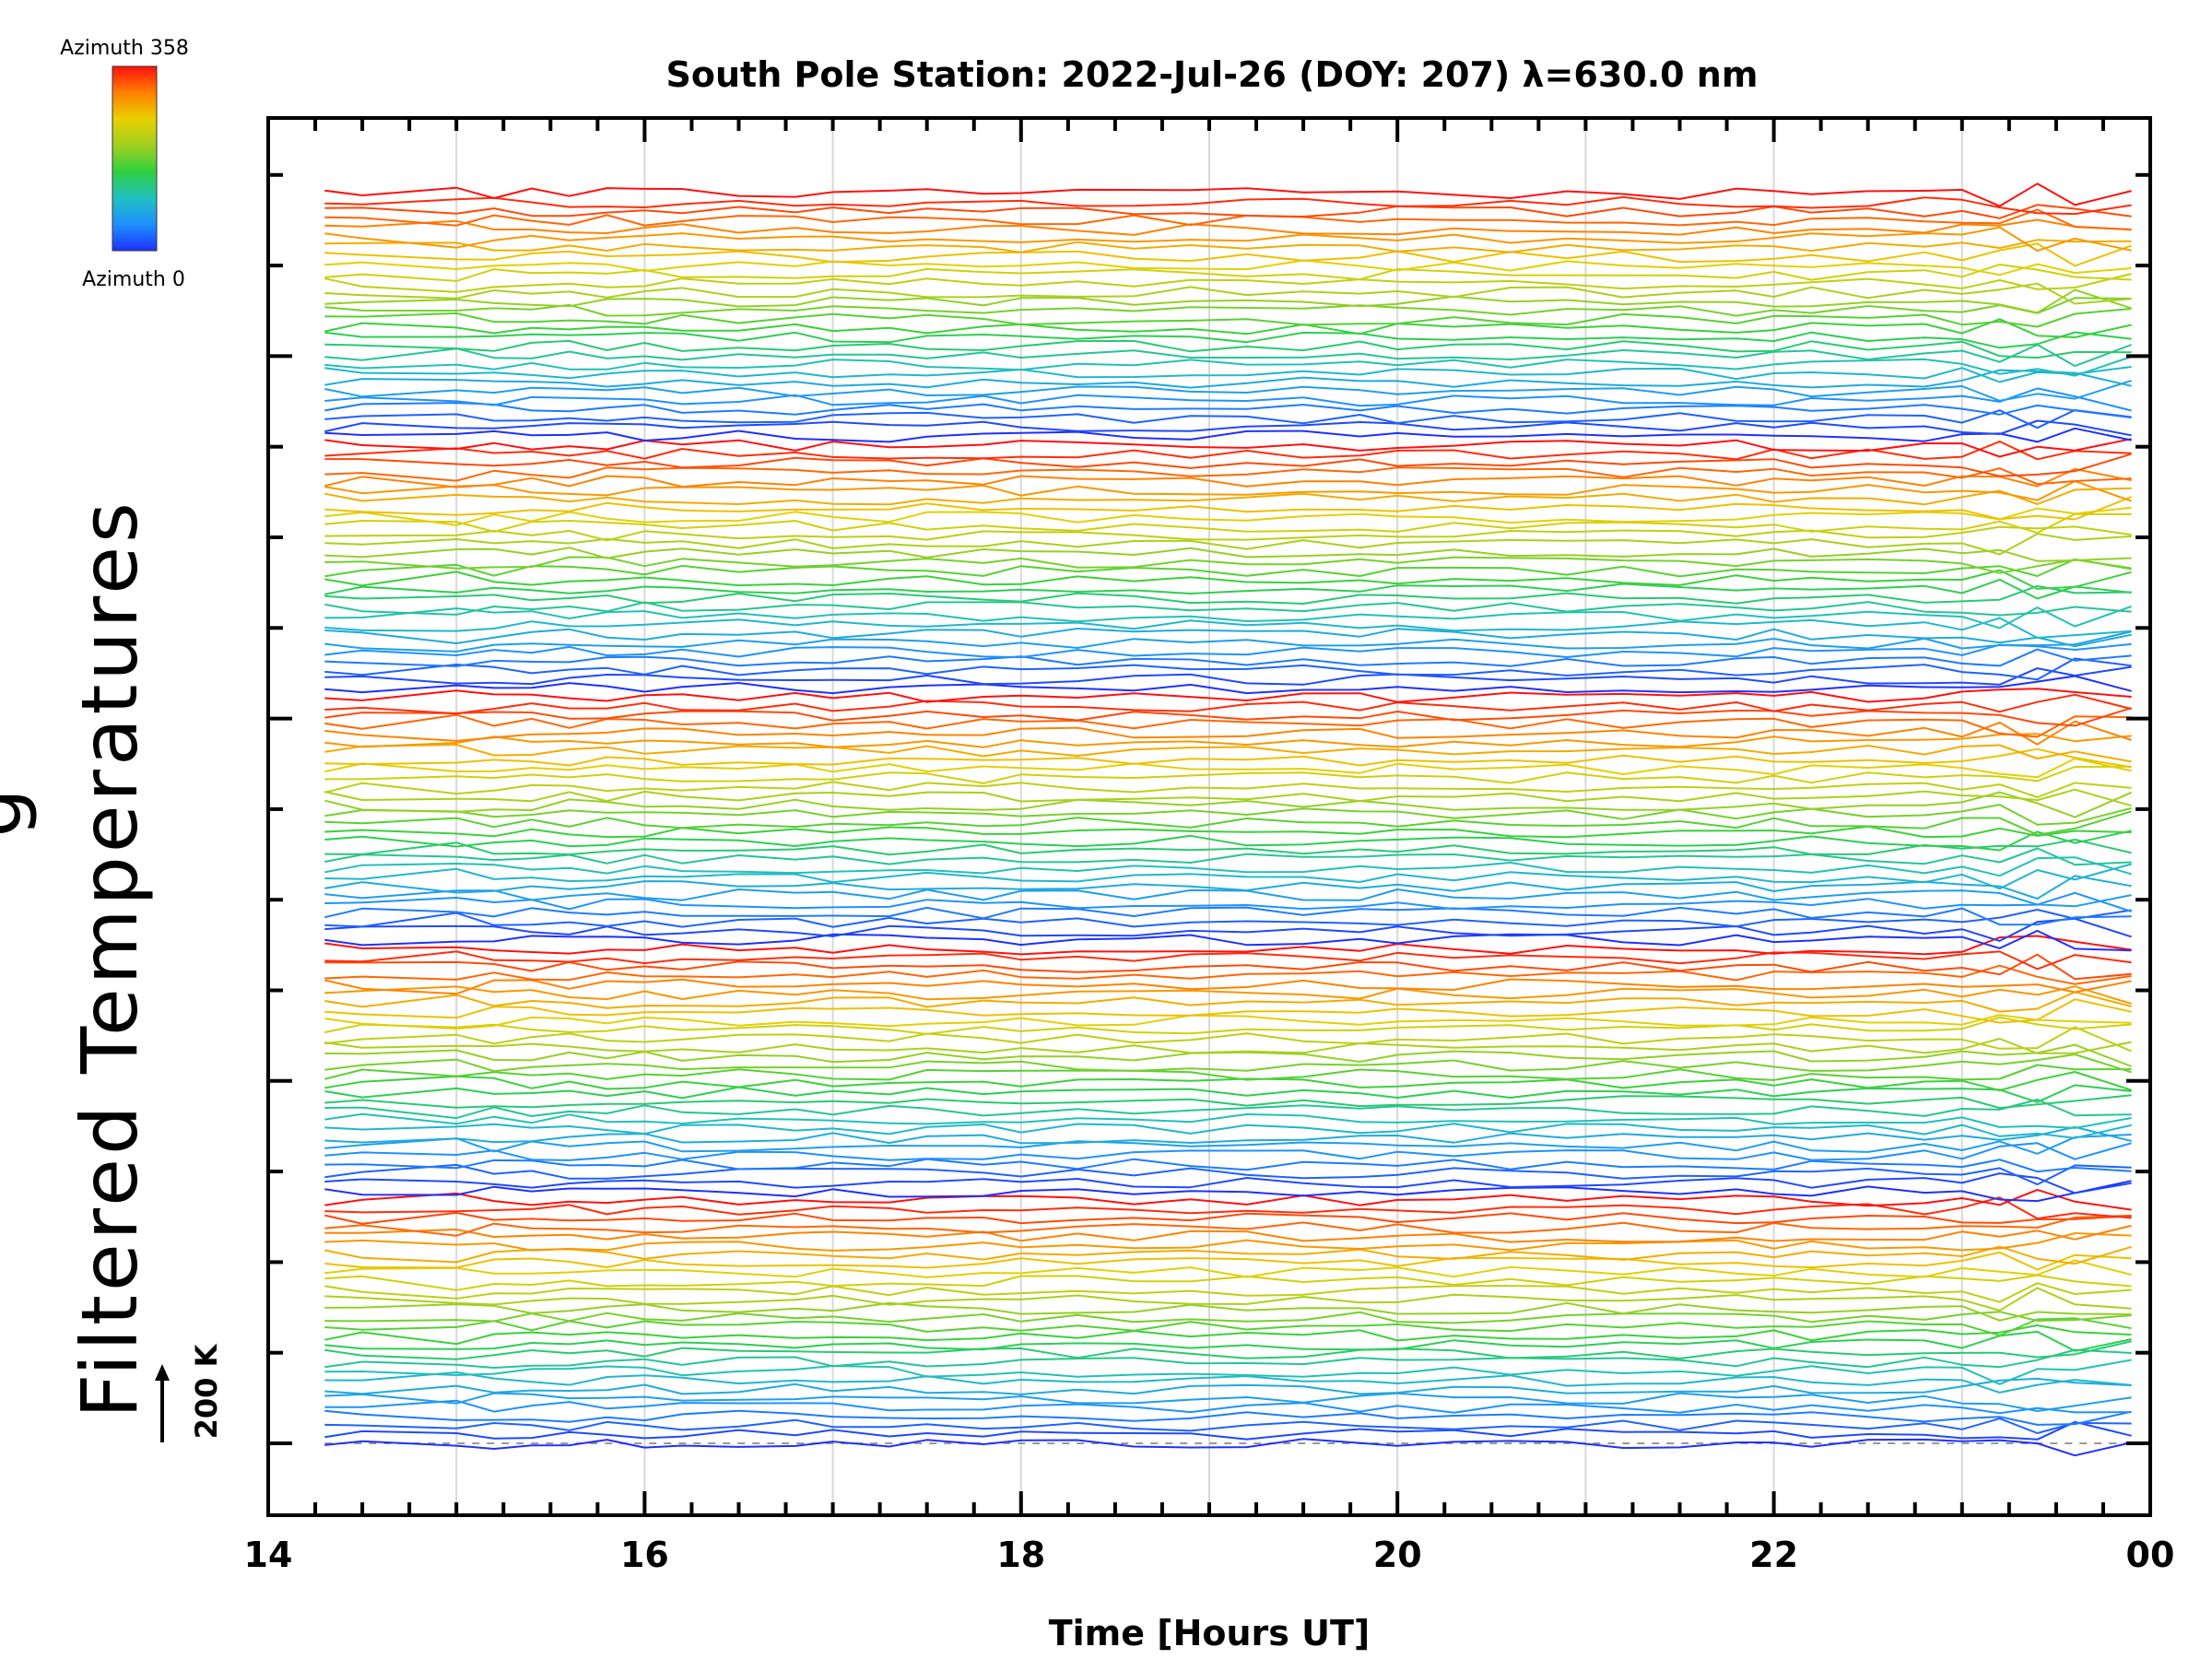  Describe the element at coordinates (2150, 1555) in the screenshot. I see `x-tick-label: 00` at that location.